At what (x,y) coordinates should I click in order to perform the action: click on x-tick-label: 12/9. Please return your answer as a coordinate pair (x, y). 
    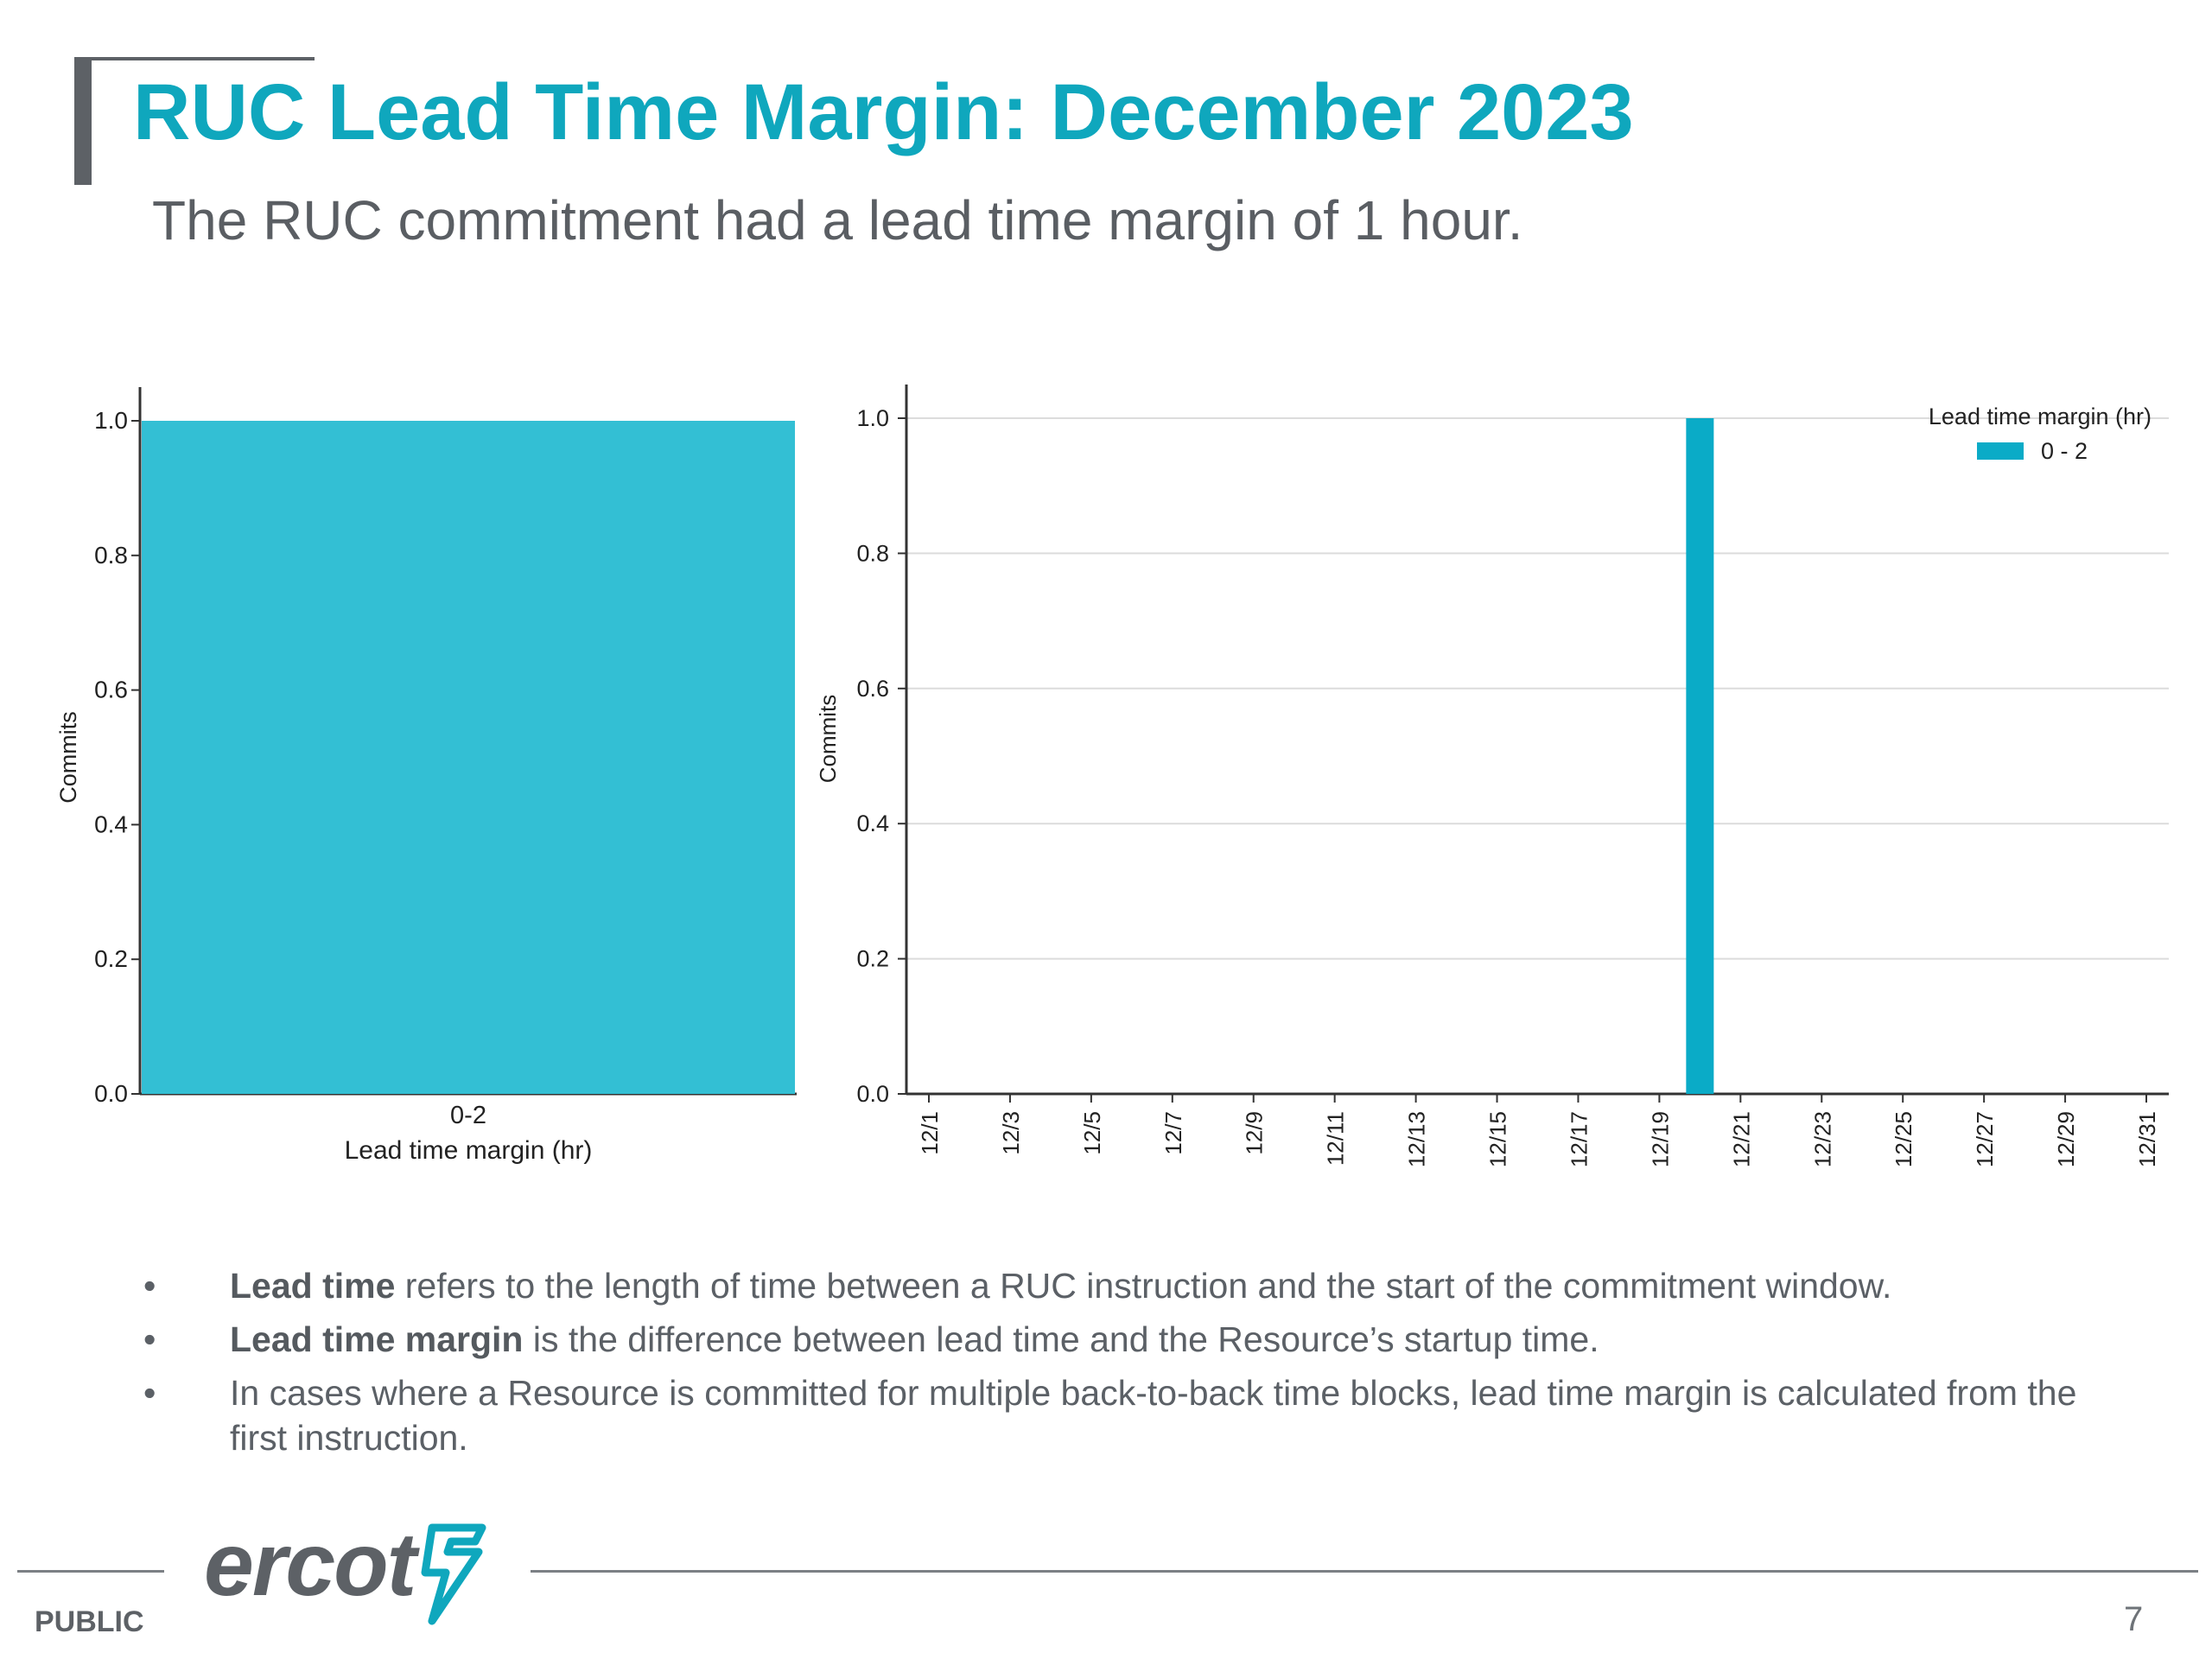
    Looking at the image, I should click on (1255, 1133).